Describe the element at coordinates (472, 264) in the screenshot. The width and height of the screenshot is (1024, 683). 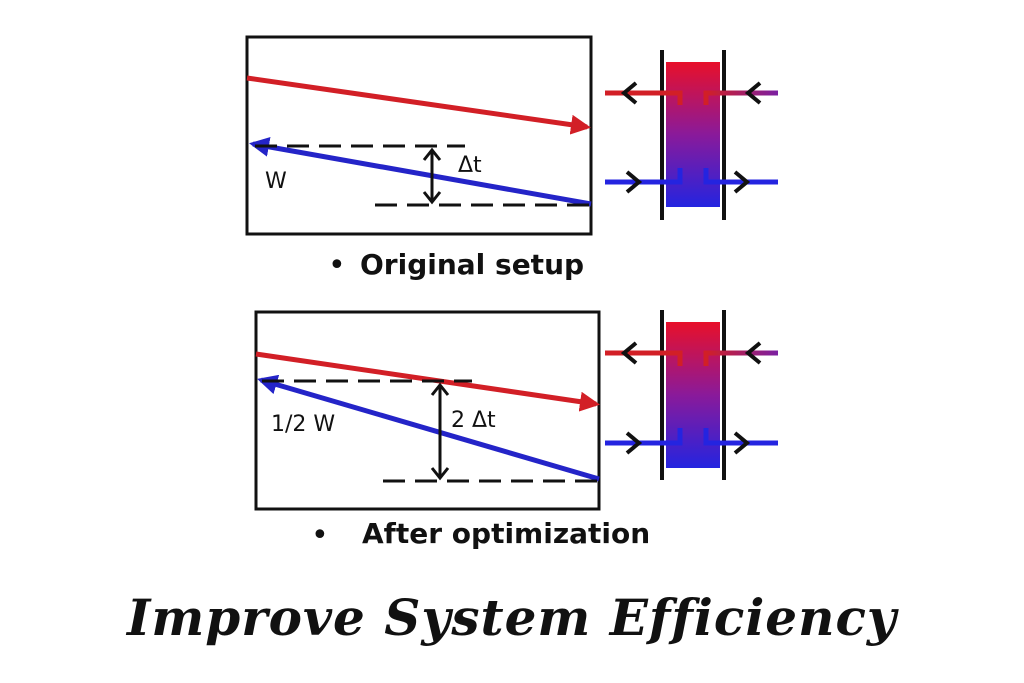
I see `caption-original: Original setup` at that location.